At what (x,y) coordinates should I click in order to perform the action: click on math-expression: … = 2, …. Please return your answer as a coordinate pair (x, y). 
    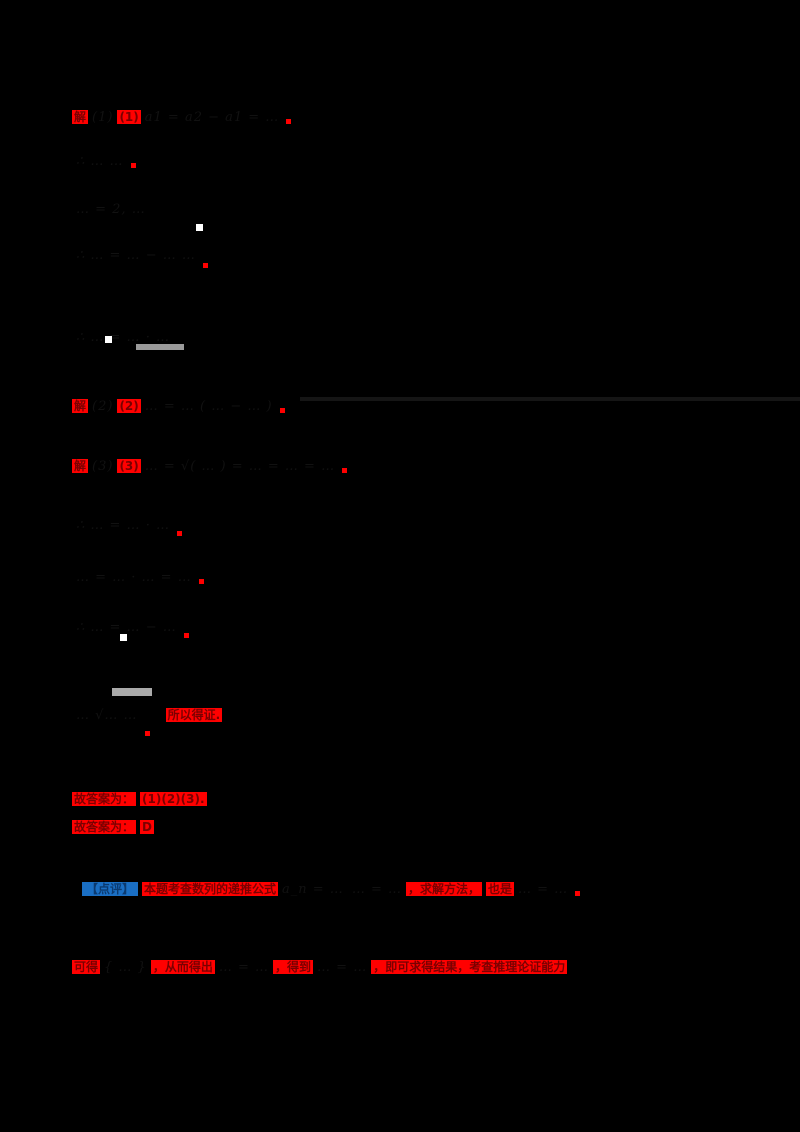
    Looking at the image, I should click on (111, 209).